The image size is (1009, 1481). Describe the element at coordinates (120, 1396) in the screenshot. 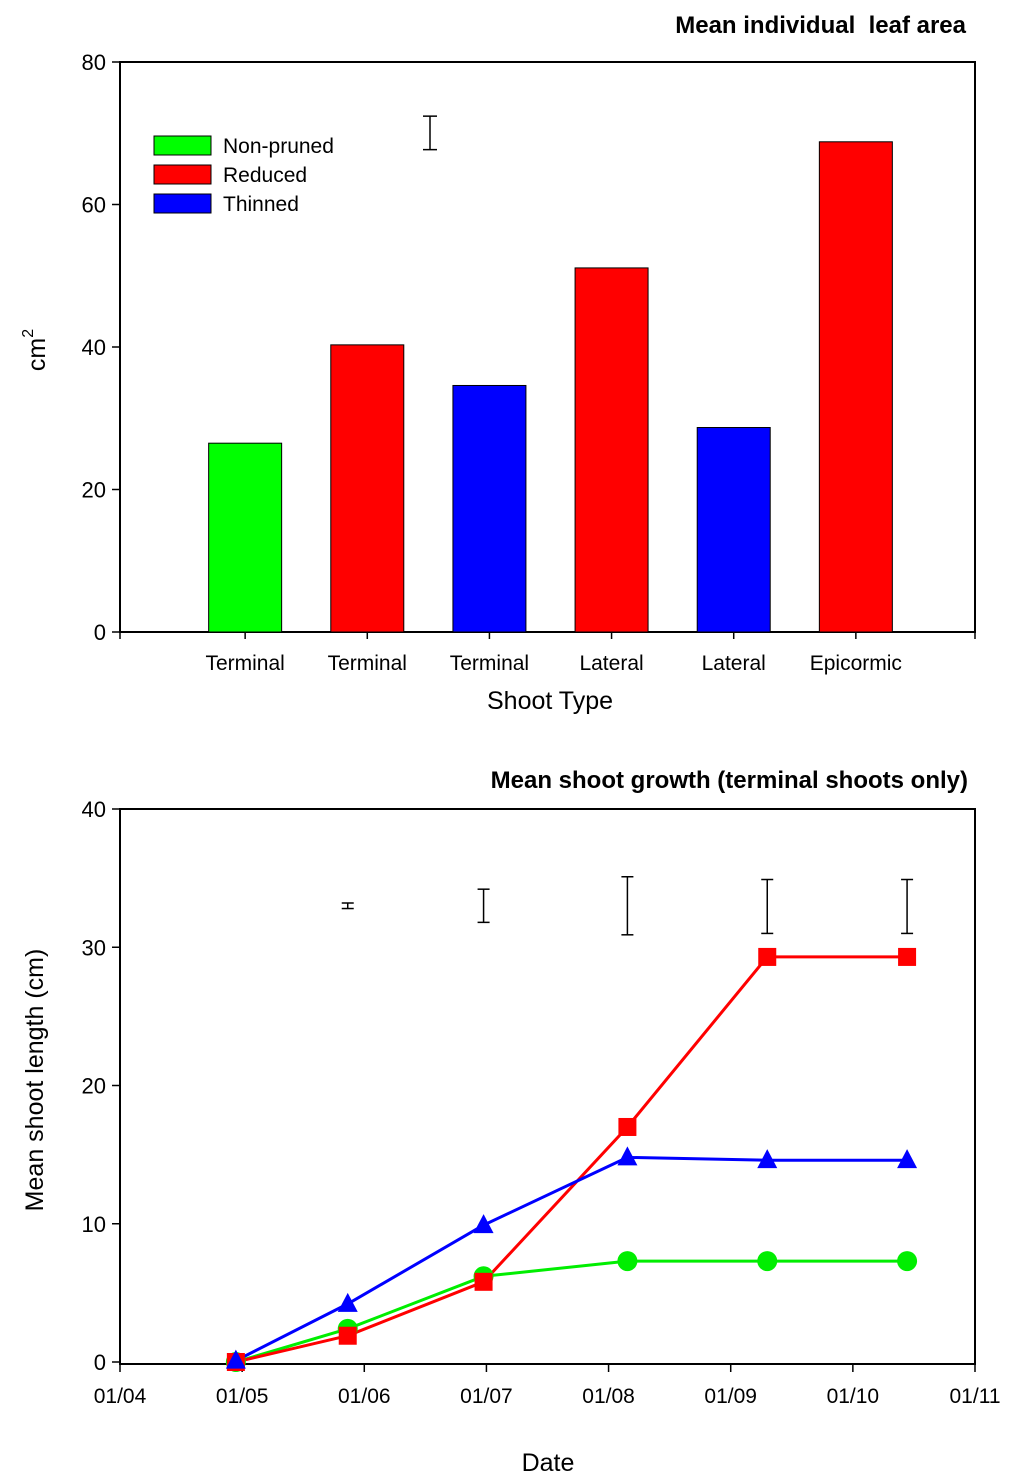

I see `chart2-xtick-label: 01/04` at that location.